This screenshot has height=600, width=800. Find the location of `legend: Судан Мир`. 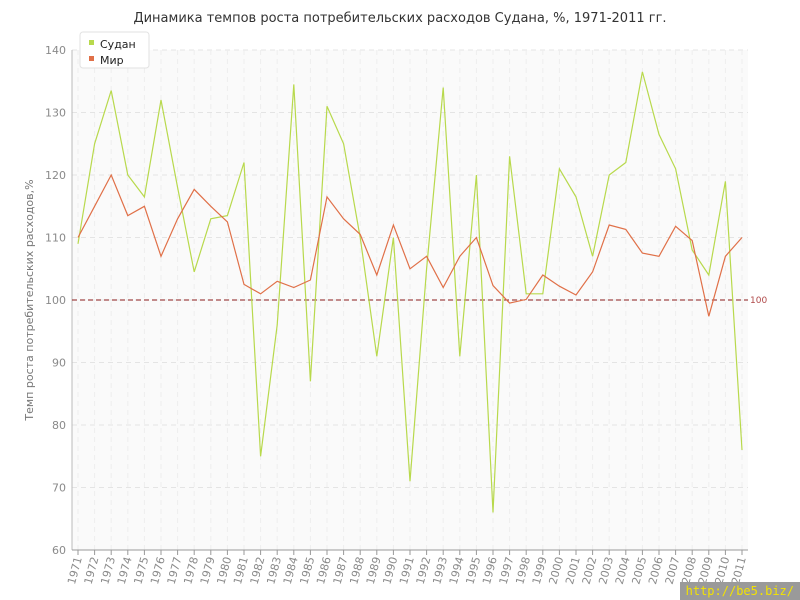

legend: Судан Мир is located at coordinates (114, 50).